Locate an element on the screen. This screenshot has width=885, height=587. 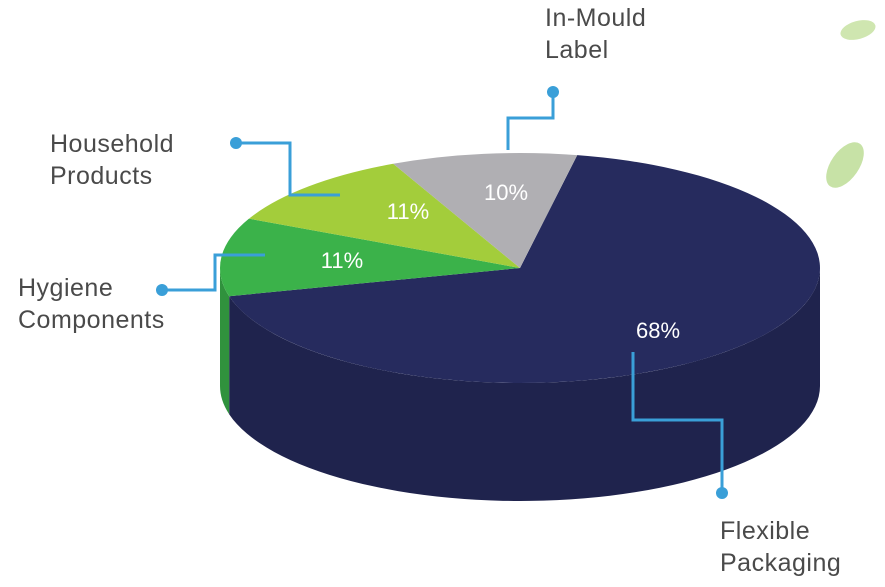
category-label: Hygiene Components is located at coordinates (91, 304).